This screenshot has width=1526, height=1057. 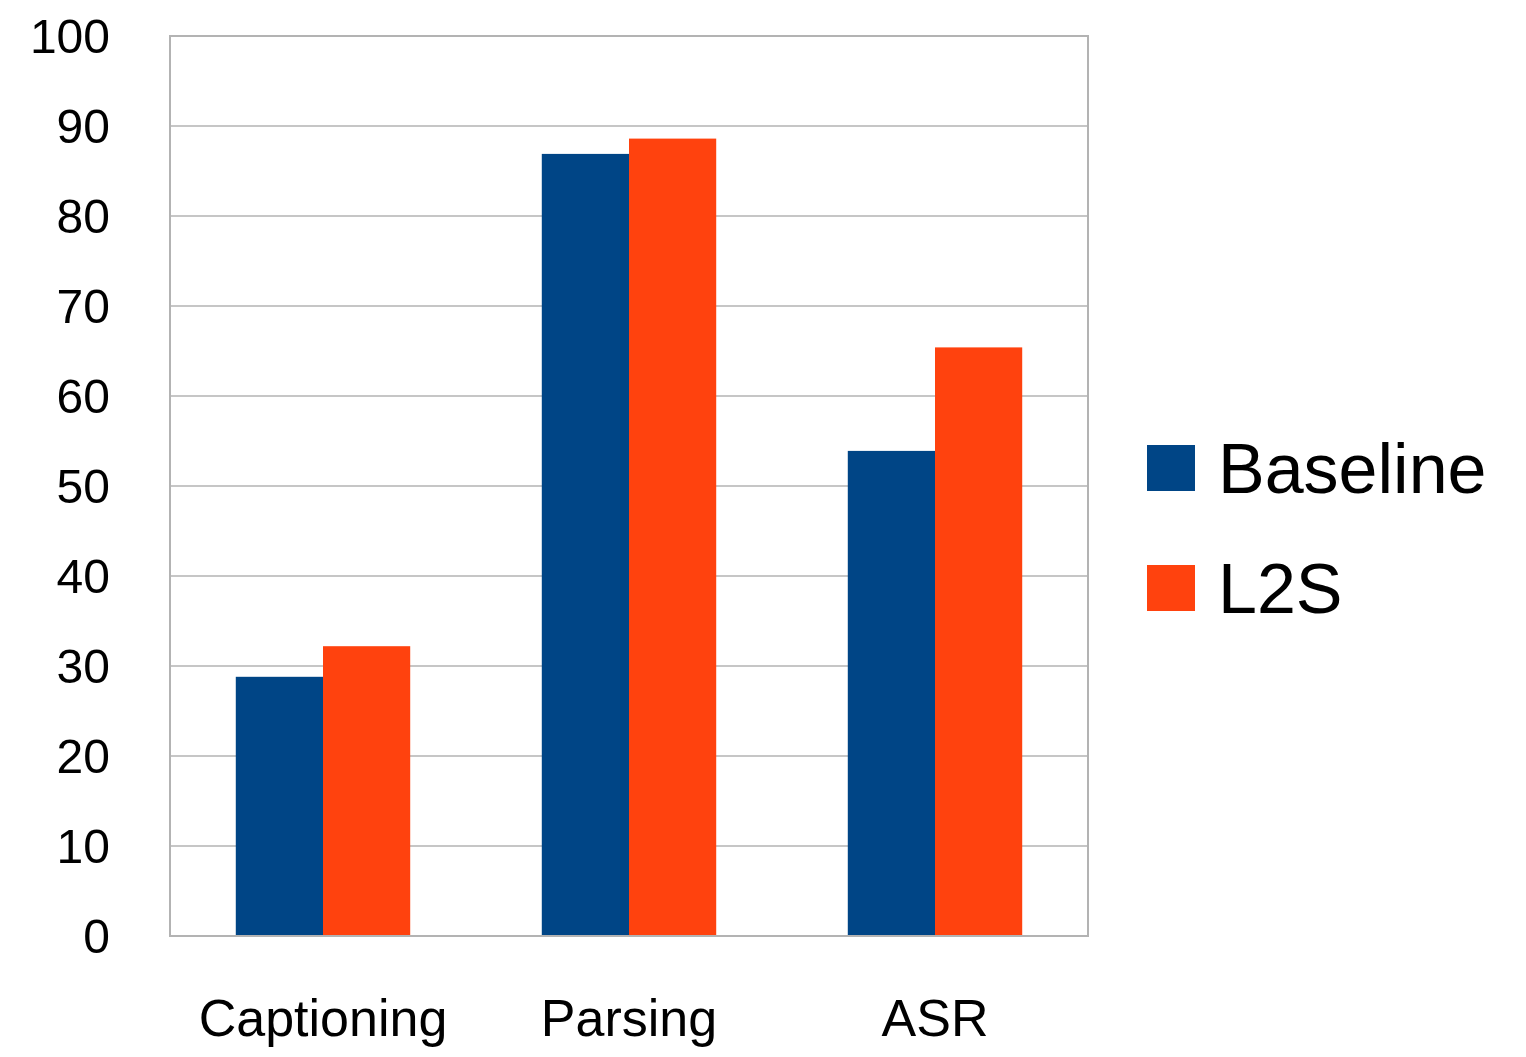 What do you see at coordinates (629, 1018) in the screenshot?
I see `x-tick-label: Parsing` at bounding box center [629, 1018].